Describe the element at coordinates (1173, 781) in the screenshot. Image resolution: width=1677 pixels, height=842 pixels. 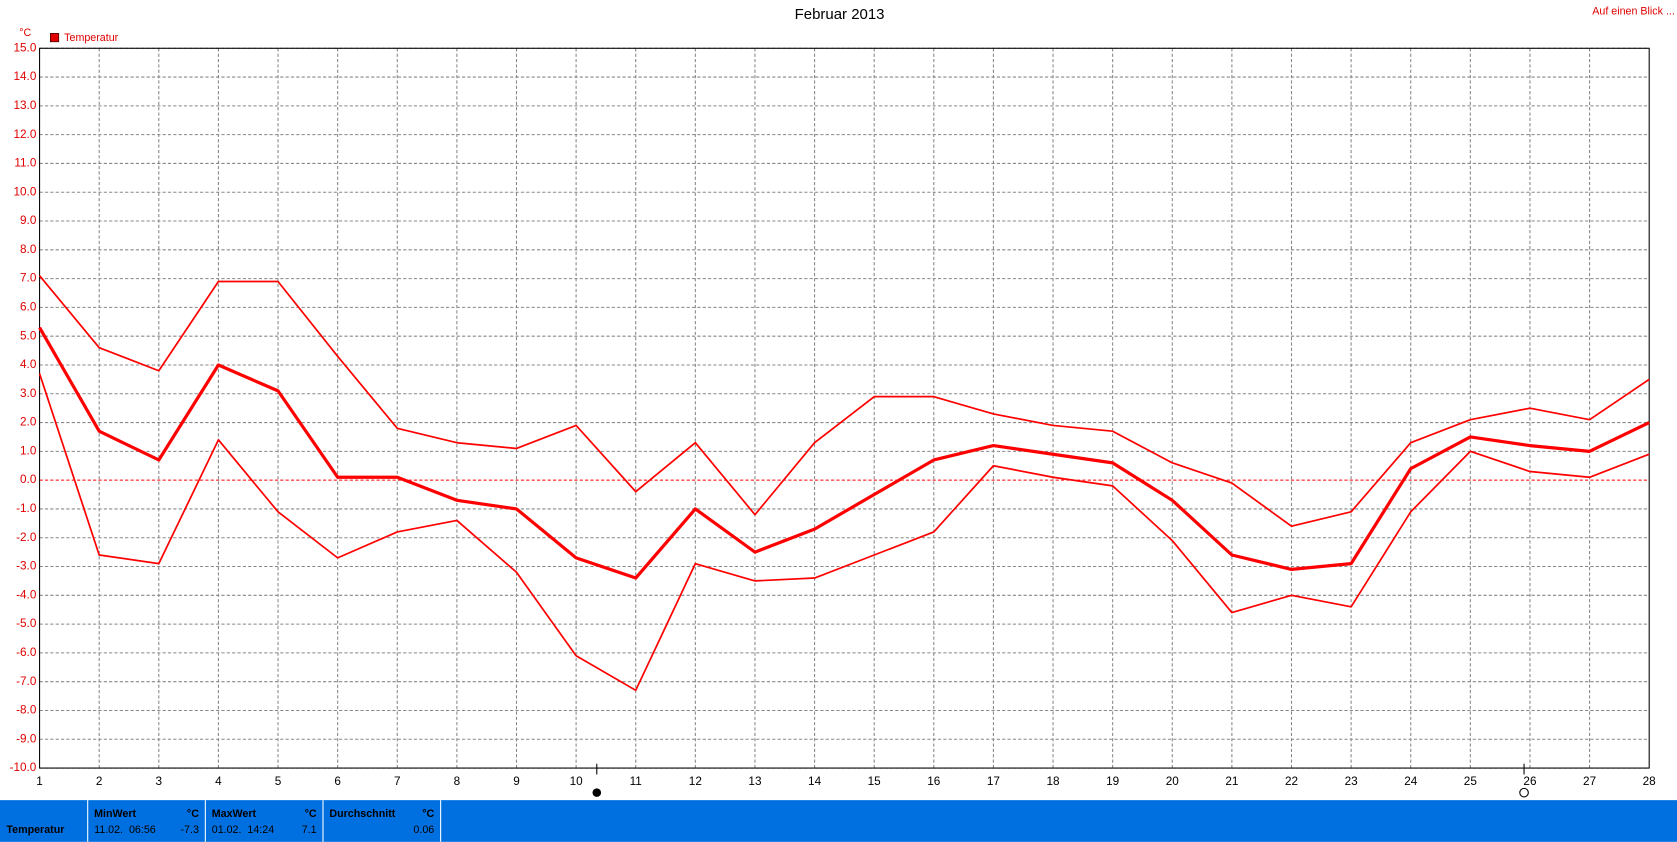
I see `x-tick-label: 20` at that location.